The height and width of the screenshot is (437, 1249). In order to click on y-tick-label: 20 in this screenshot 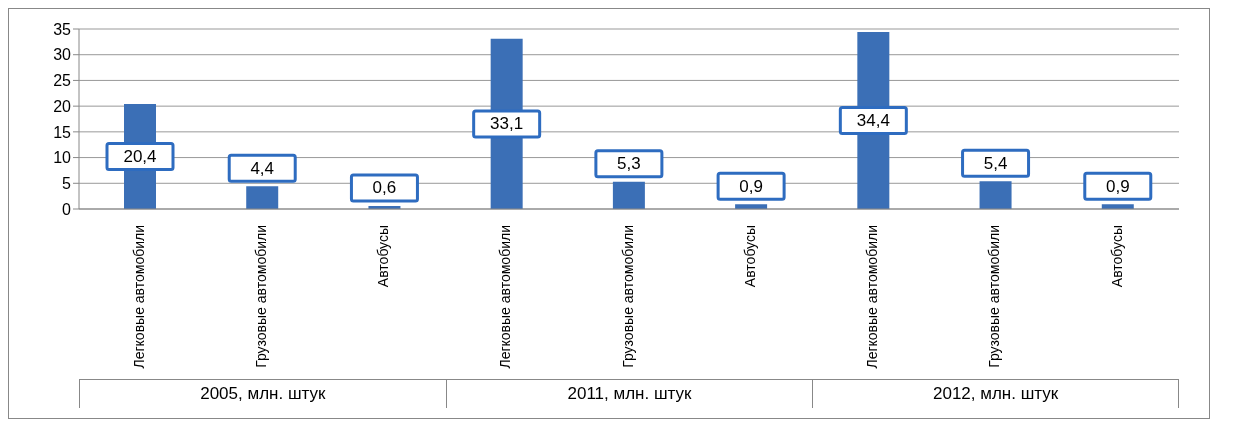, I will do `click(62, 106)`.